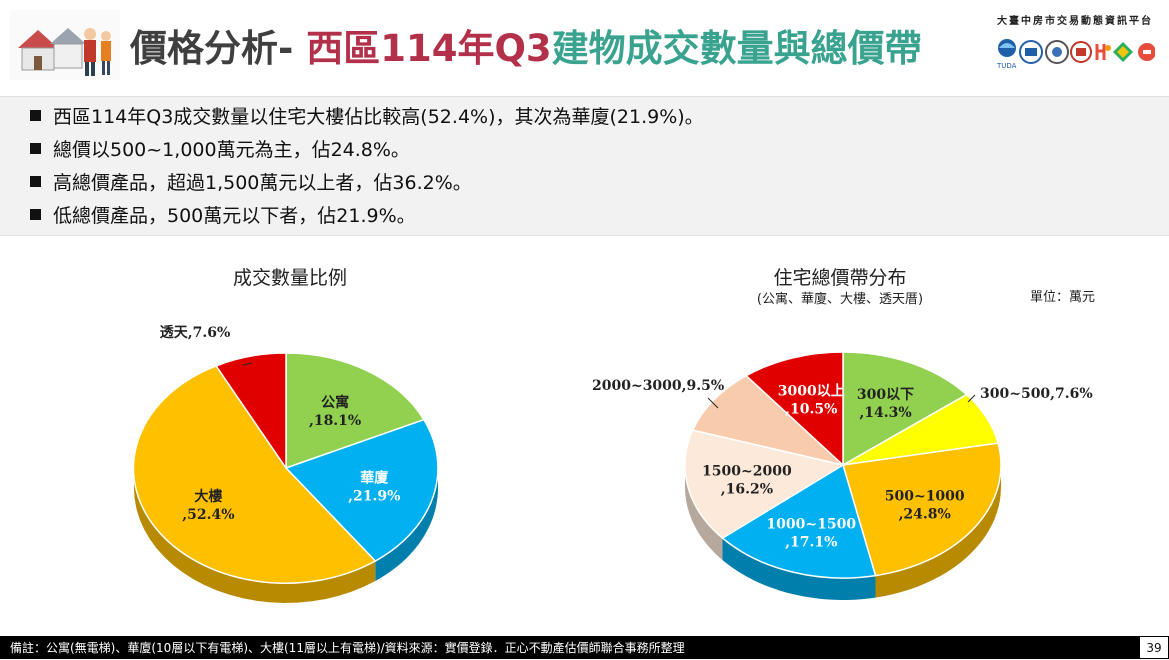  What do you see at coordinates (1123, 52) in the screenshot?
I see `diamond-logo-icon` at bounding box center [1123, 52].